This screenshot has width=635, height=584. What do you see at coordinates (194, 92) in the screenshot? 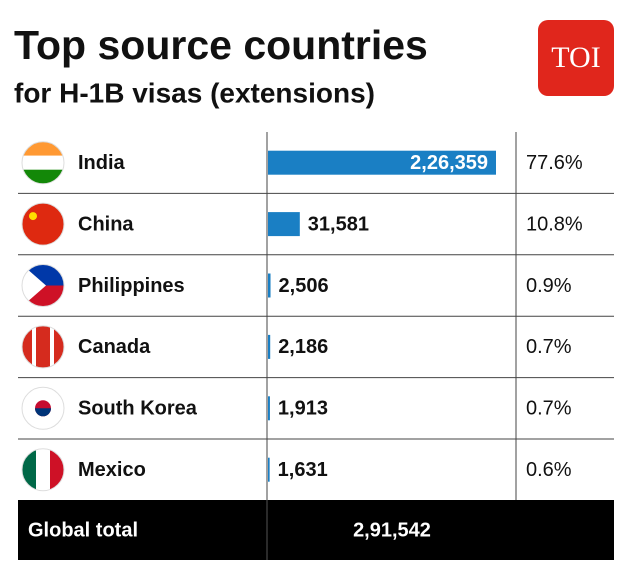
I see `chart-subtitle: for H-1B visas (extensions)` at bounding box center [194, 92].